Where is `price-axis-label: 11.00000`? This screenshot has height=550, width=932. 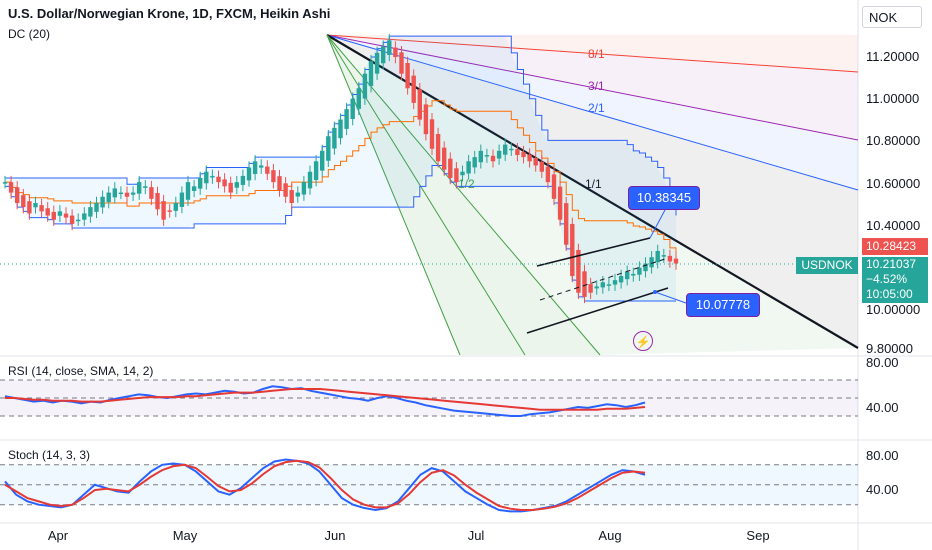
price-axis-label: 11.00000 is located at coordinates (892, 98).